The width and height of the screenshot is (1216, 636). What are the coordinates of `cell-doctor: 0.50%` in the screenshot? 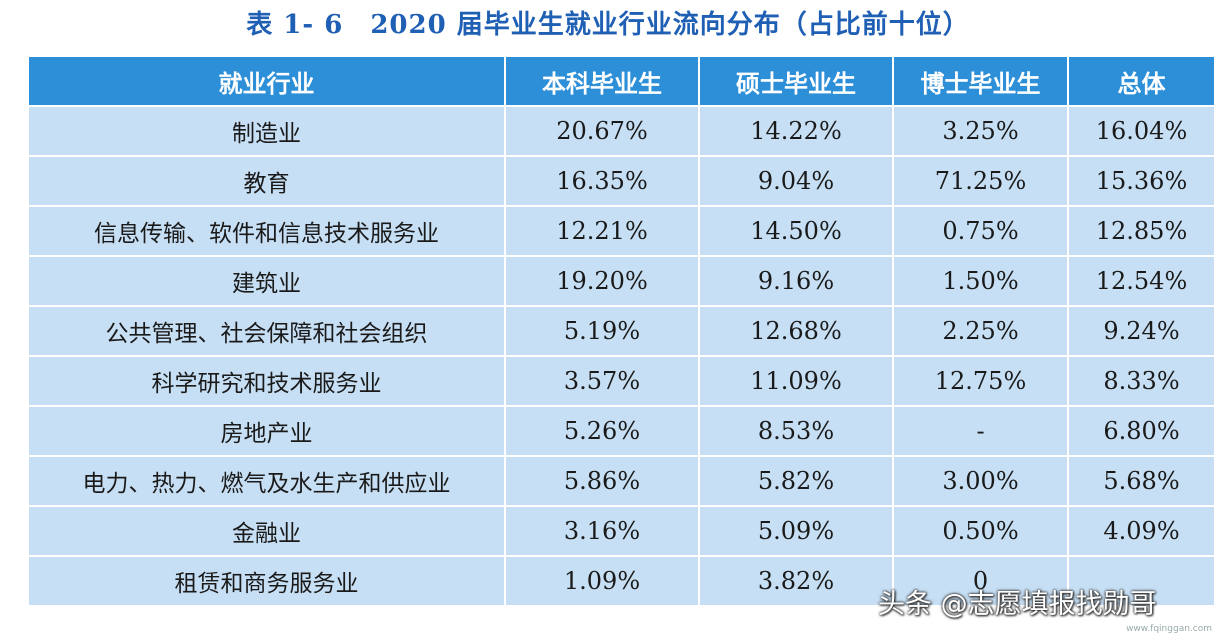 It's located at (980, 531).